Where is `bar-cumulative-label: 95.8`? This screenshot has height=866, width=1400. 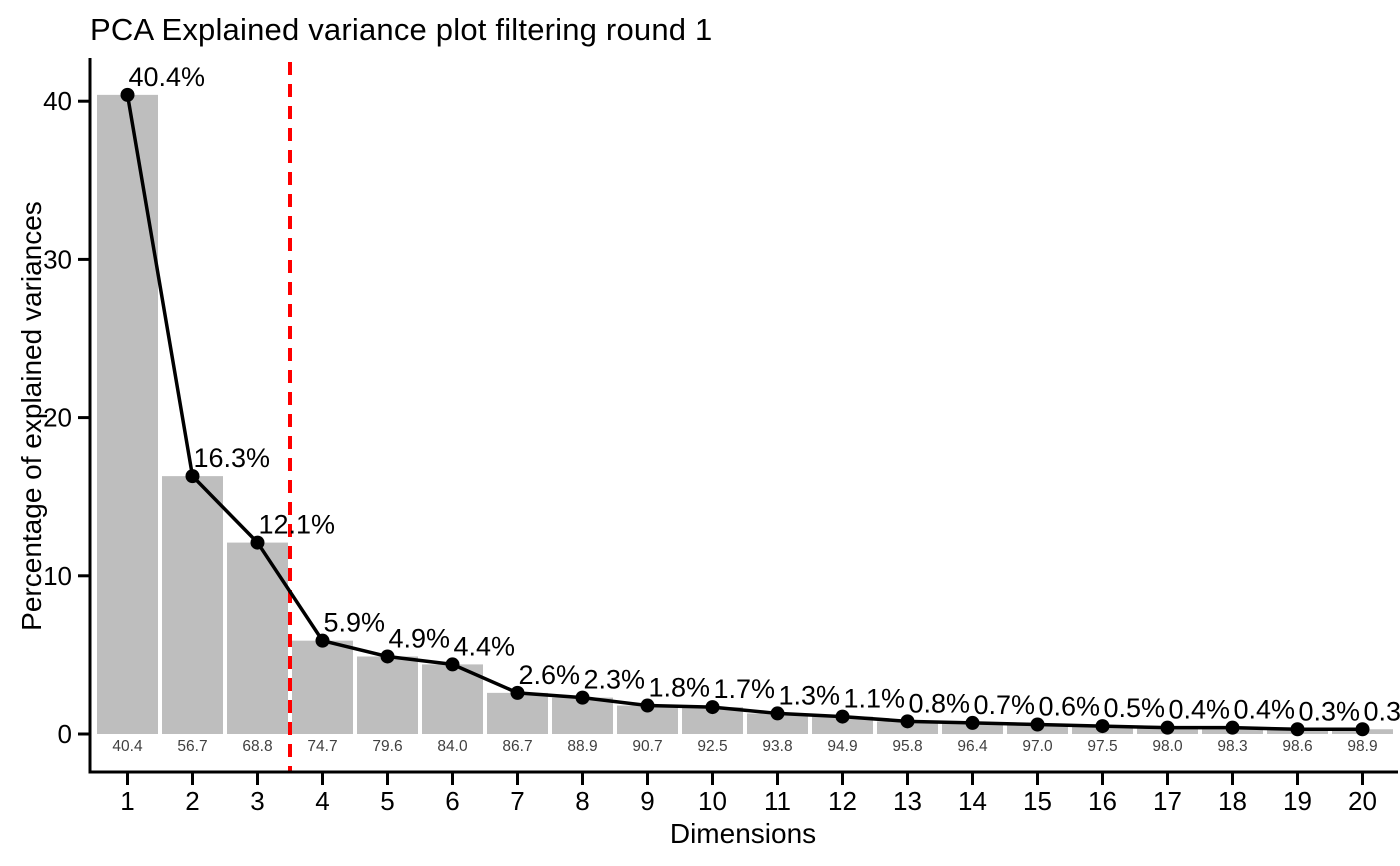 bar-cumulative-label: 95.8 is located at coordinates (907, 746).